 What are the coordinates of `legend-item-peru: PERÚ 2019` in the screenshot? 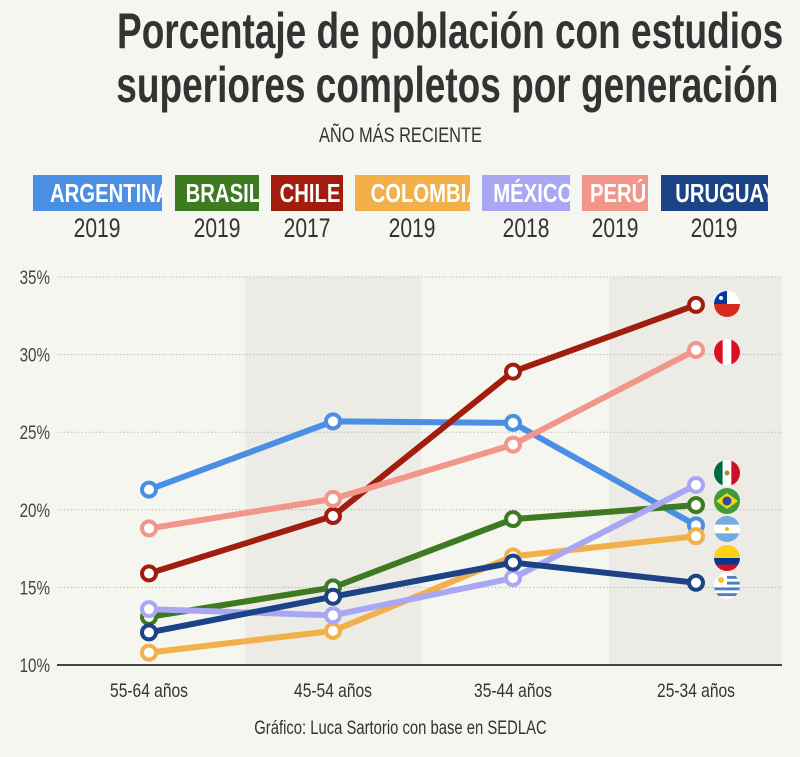 It's located at (615, 209).